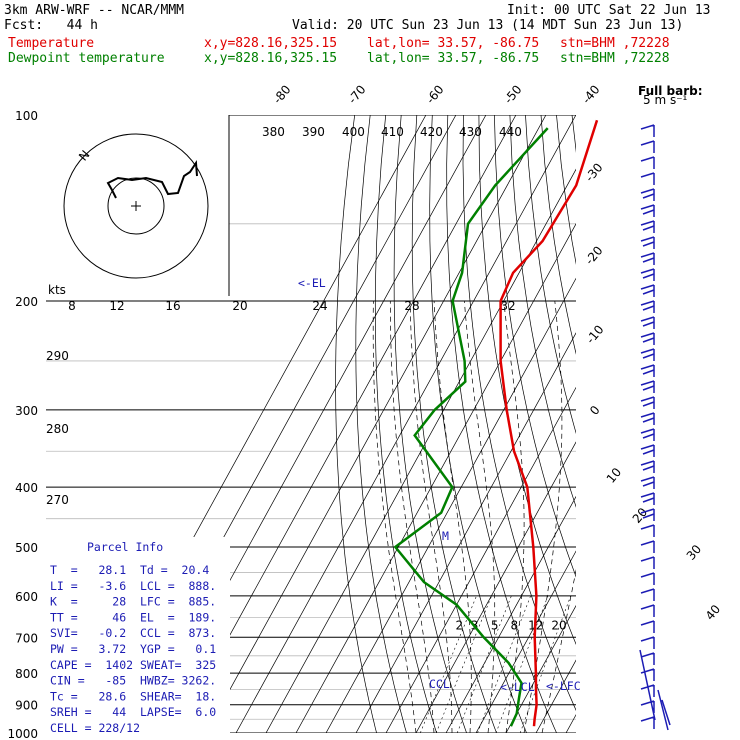 The image size is (740, 740). I want to click on theta-label-440: 440, so click(510, 132).